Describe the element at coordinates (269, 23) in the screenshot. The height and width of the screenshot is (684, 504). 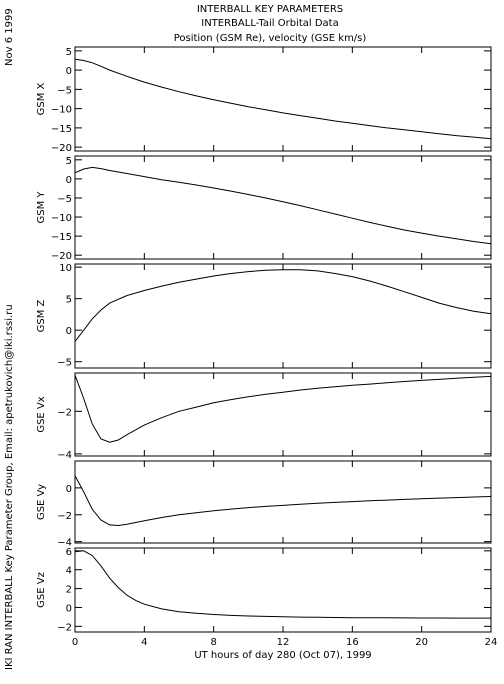
I see `chart-subtitle: INTERBALL-Tail Orbital Data` at that location.